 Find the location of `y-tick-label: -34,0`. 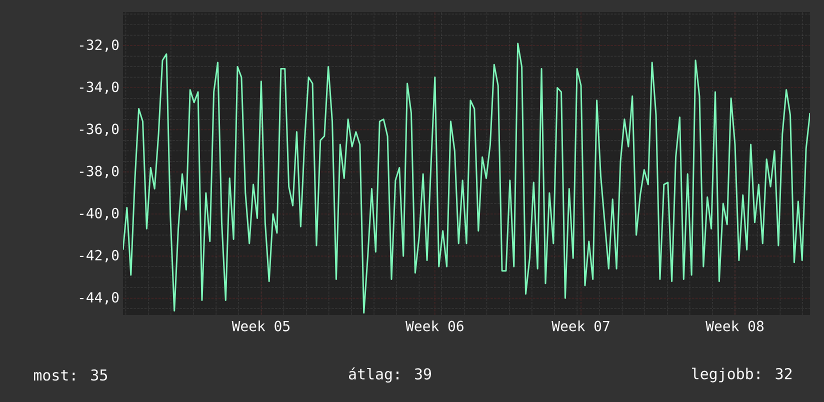

y-tick-label: -34,0 is located at coordinates (99, 88).